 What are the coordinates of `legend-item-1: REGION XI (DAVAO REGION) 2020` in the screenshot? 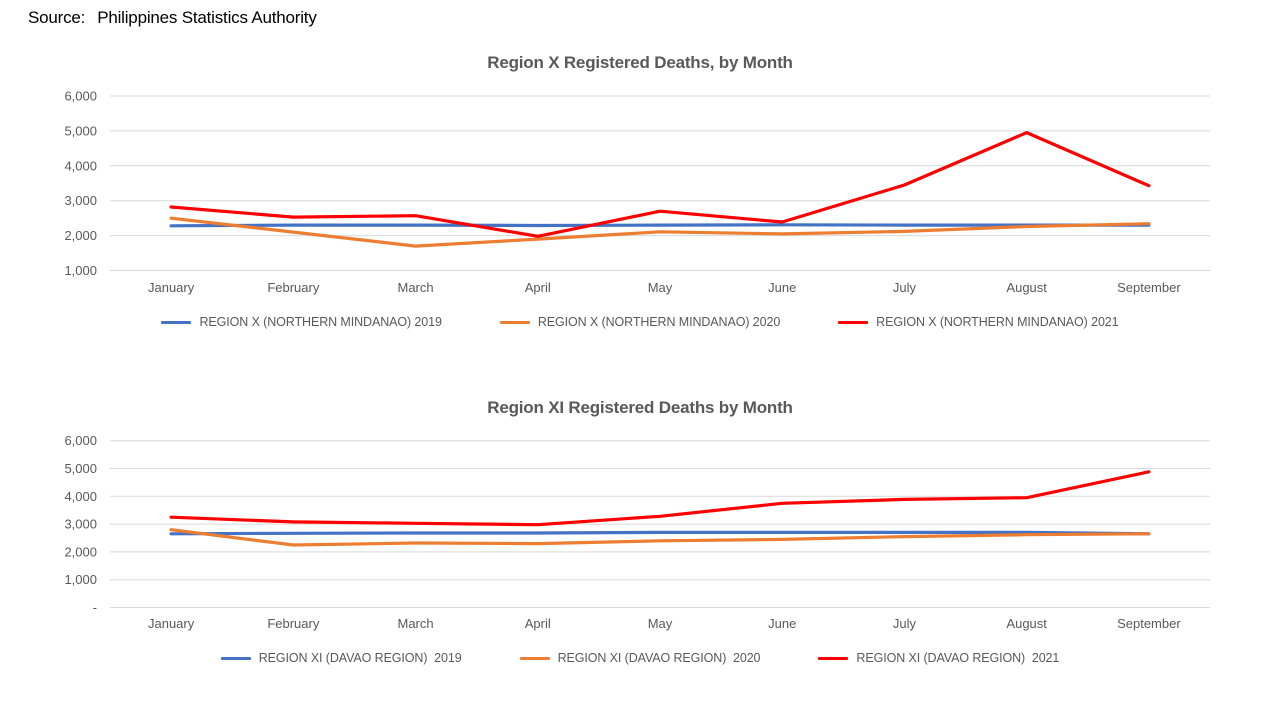 It's located at (640, 658).